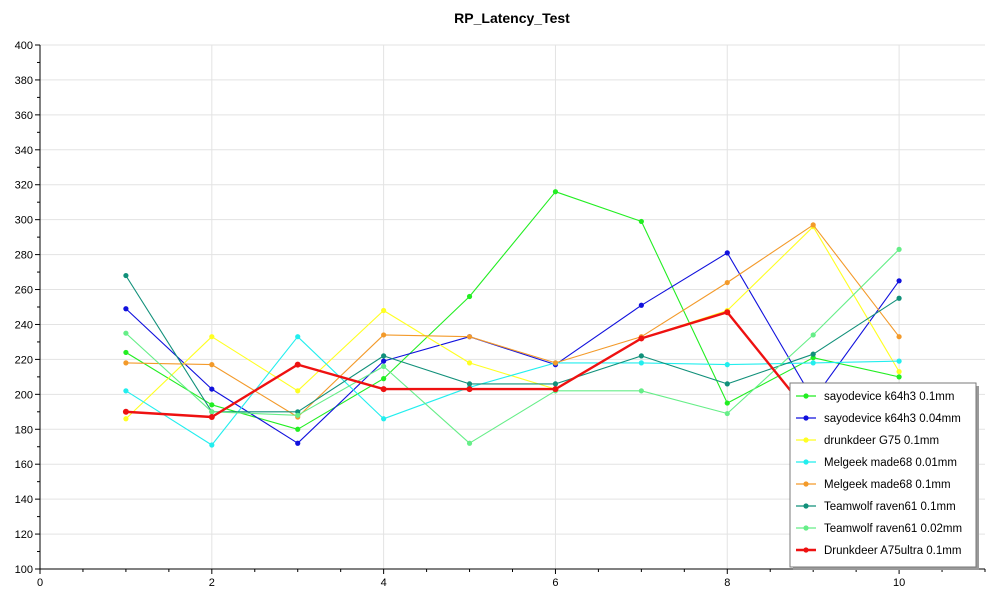 This screenshot has width=1000, height=600. What do you see at coordinates (24, 151) in the screenshot?
I see `y-tick-label: 340` at bounding box center [24, 151].